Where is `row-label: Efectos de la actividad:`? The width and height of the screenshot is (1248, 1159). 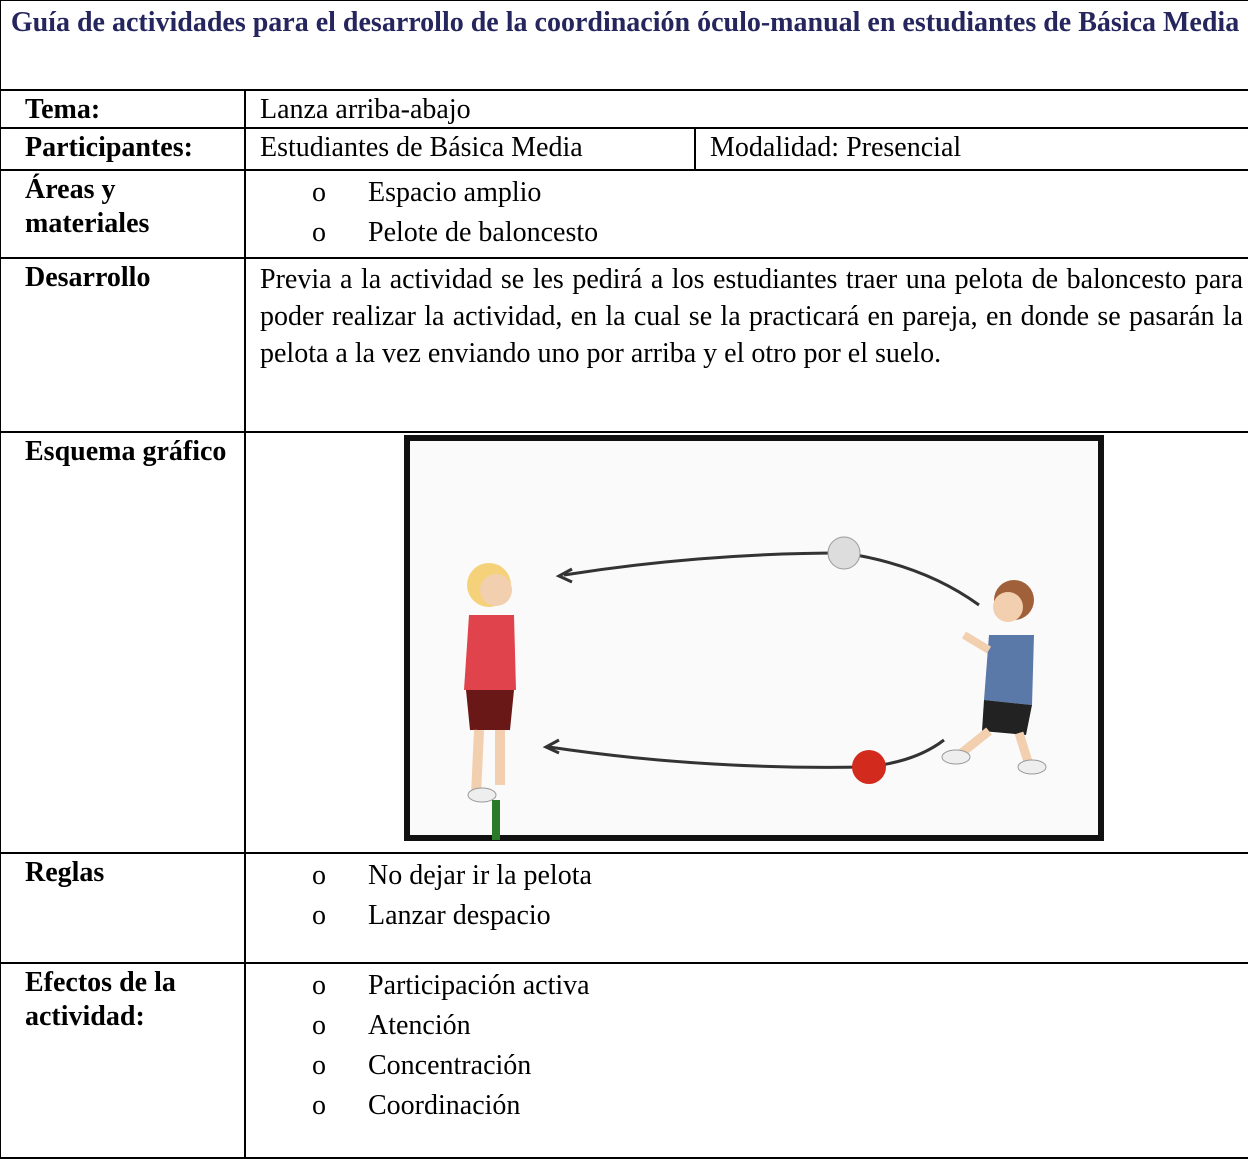
row-label: Efectos de la actividad: is located at coordinates (123, 1060).